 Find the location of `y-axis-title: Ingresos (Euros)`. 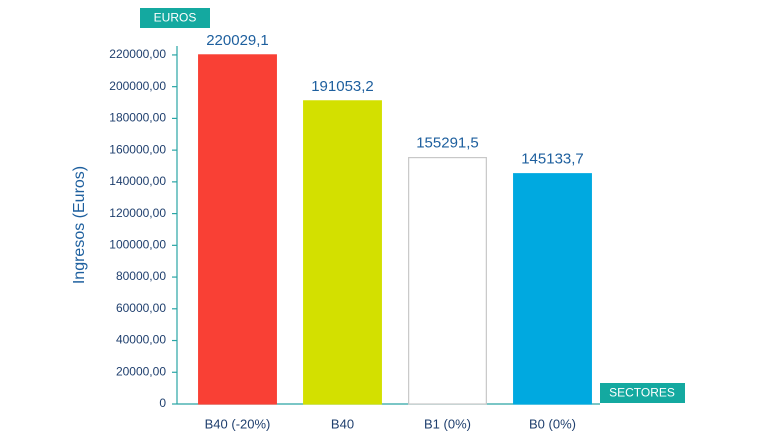

y-axis-title: Ingresos (Euros) is located at coordinates (79, 225).